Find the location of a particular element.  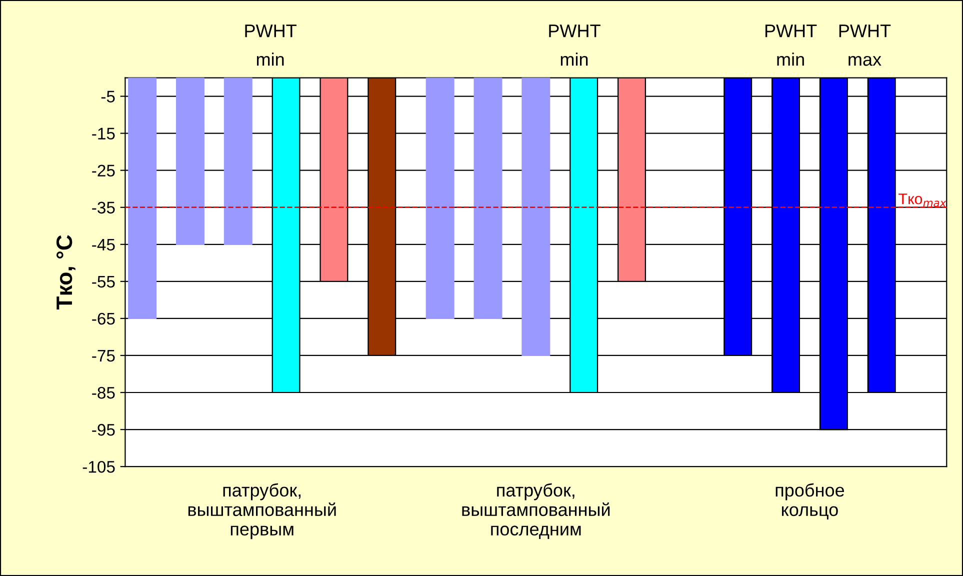

y-tick-label: -55 is located at coordinates (103, 282).